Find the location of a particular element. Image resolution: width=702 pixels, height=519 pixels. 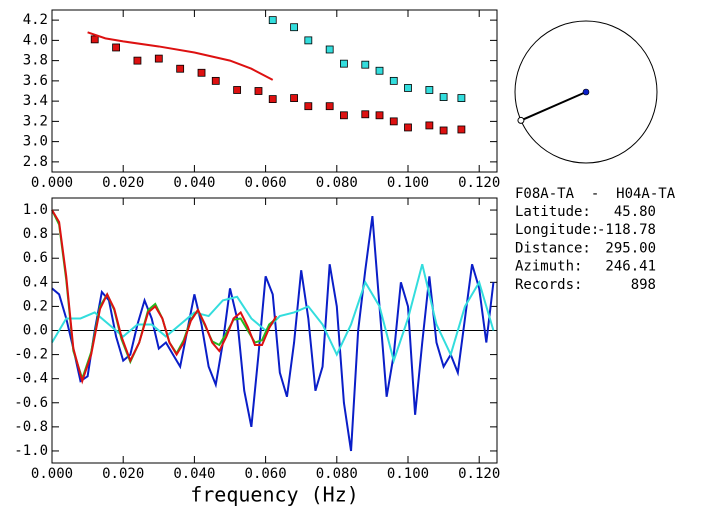

y-tick-label: 3.4 is located at coordinates (35, 101).